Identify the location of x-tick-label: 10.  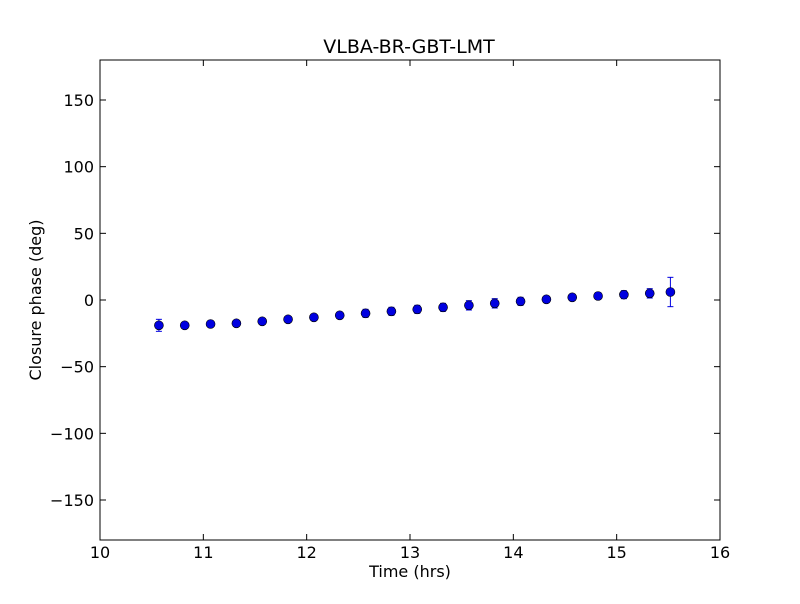
(100, 552).